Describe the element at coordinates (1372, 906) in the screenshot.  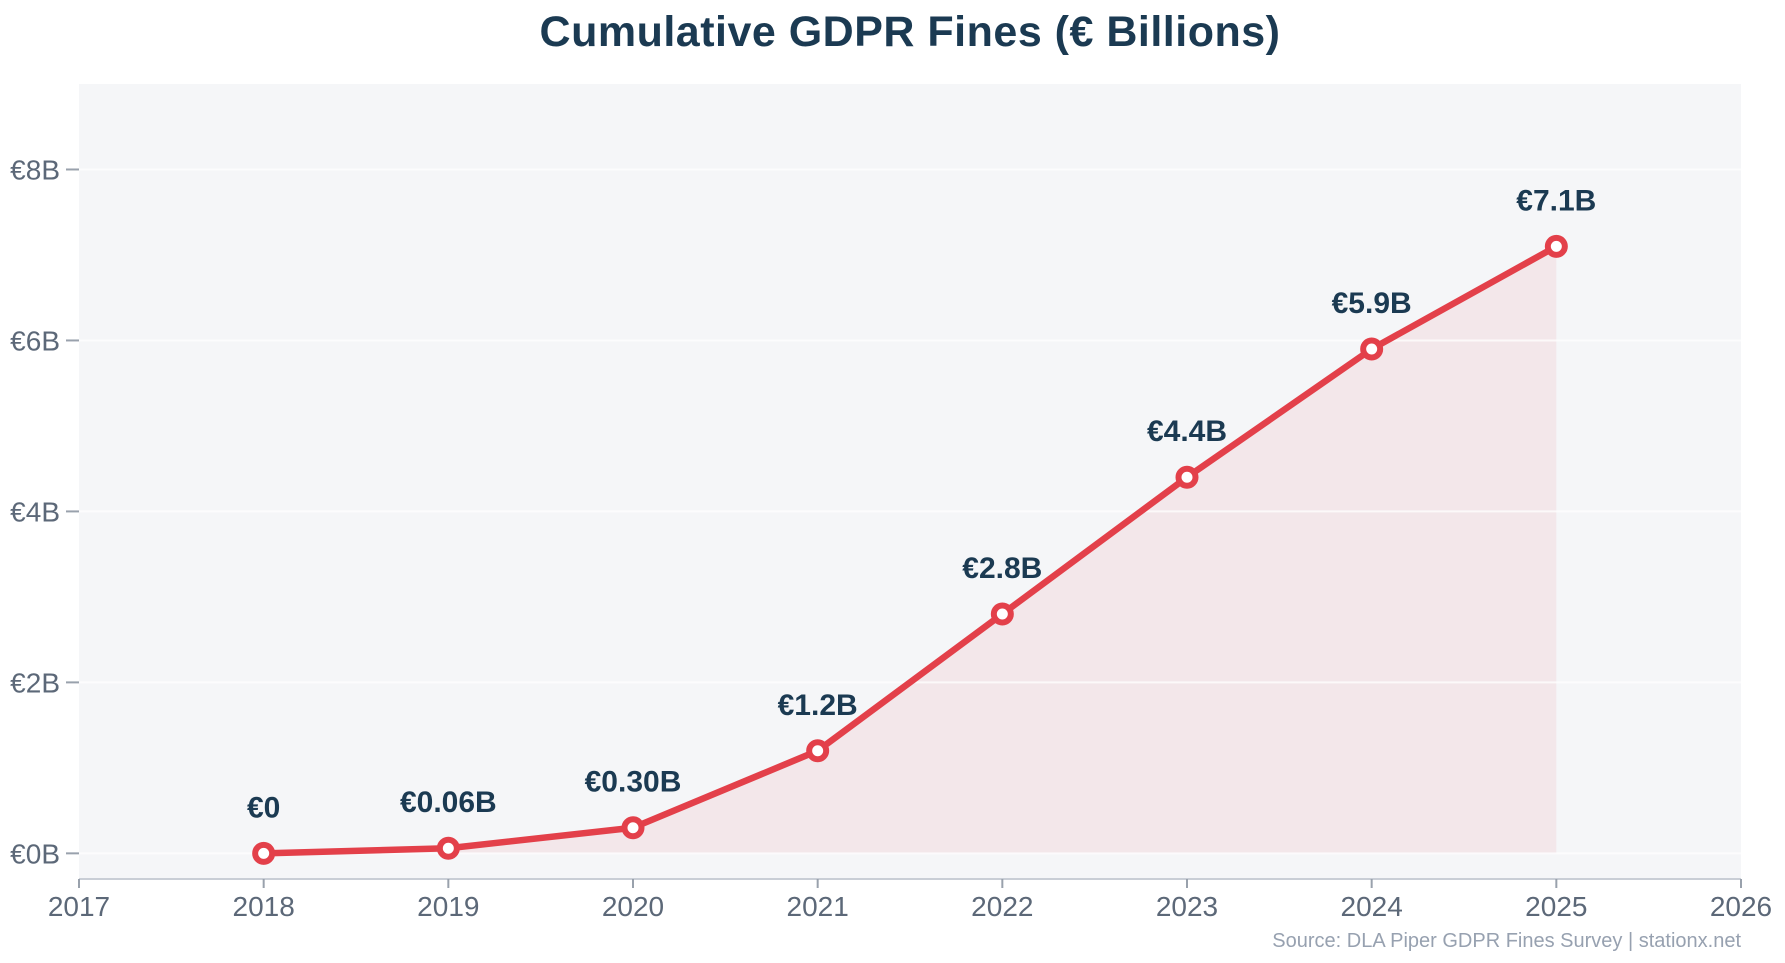
I see `x-tick-label: 2024` at that location.